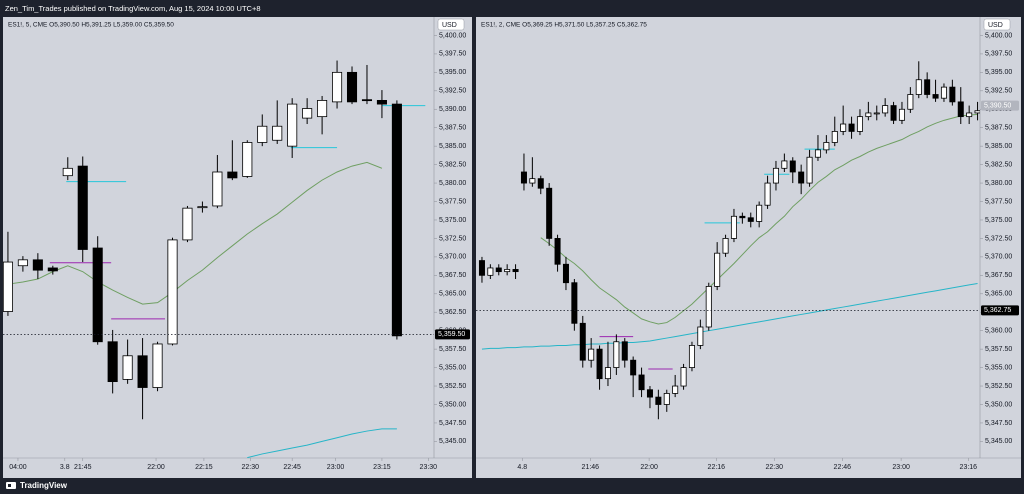 The image size is (1024, 494). I want to click on footer-text: TradingView, so click(44, 485).